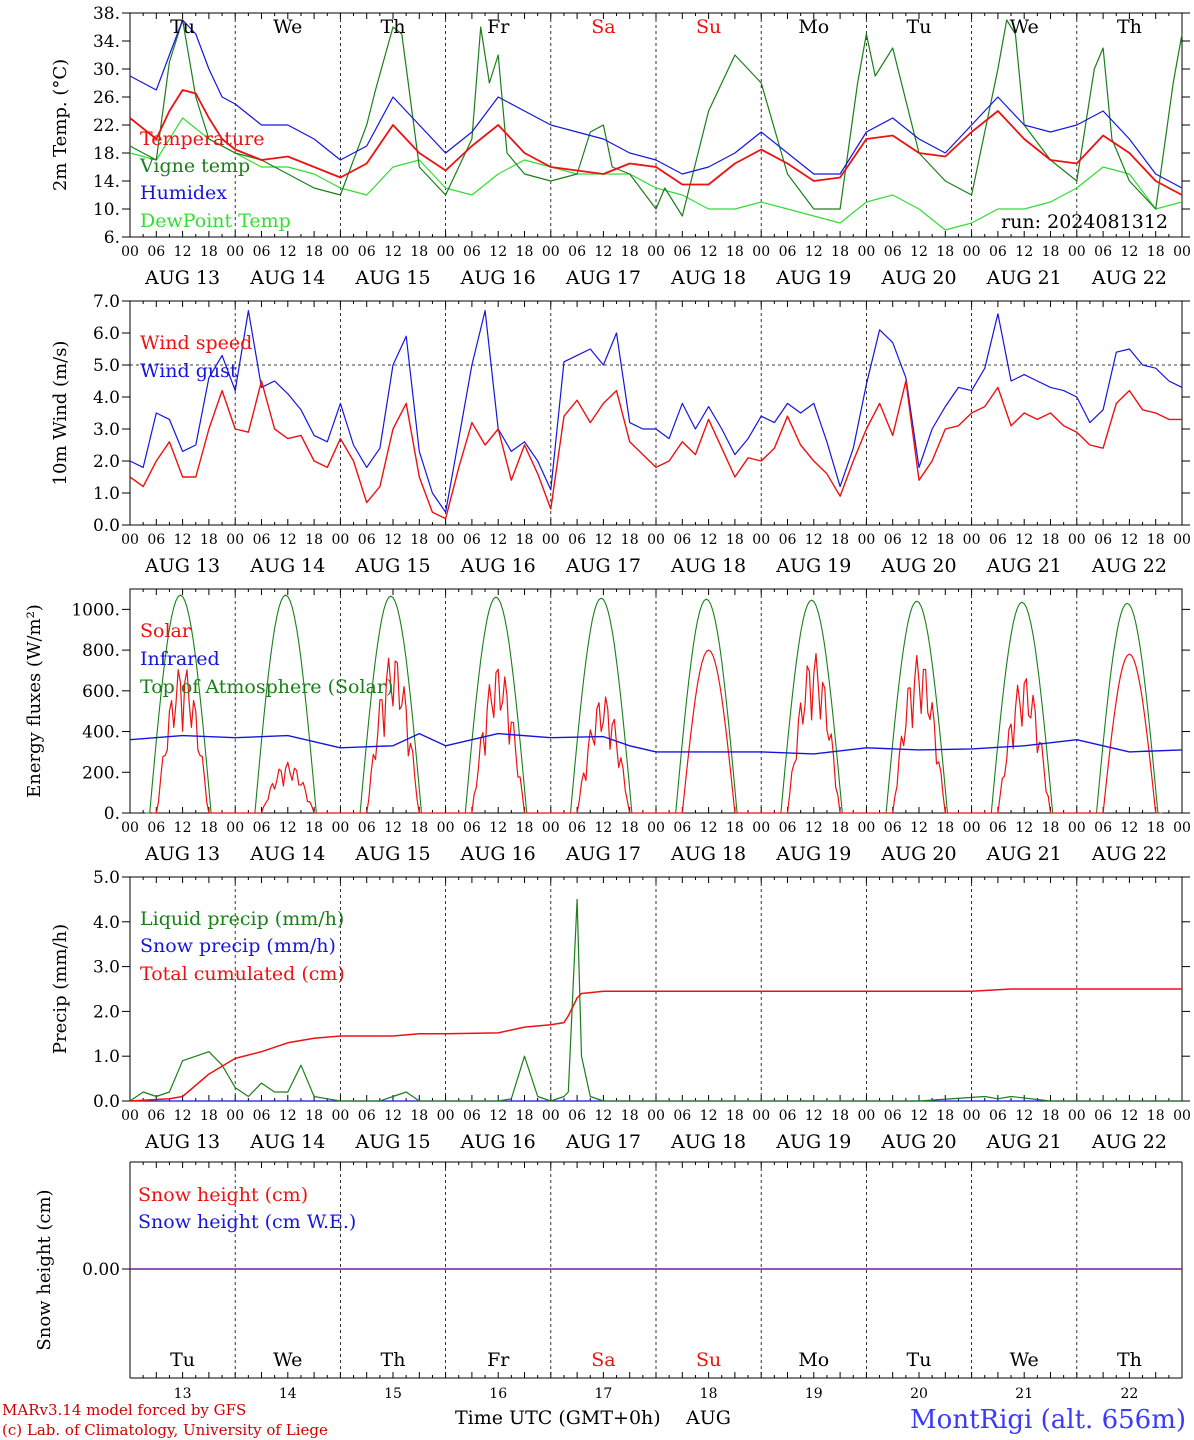 The height and width of the screenshot is (1440, 1194). Describe the element at coordinates (498, 1142) in the screenshot. I see `precip-date-label: AUG 16` at that location.